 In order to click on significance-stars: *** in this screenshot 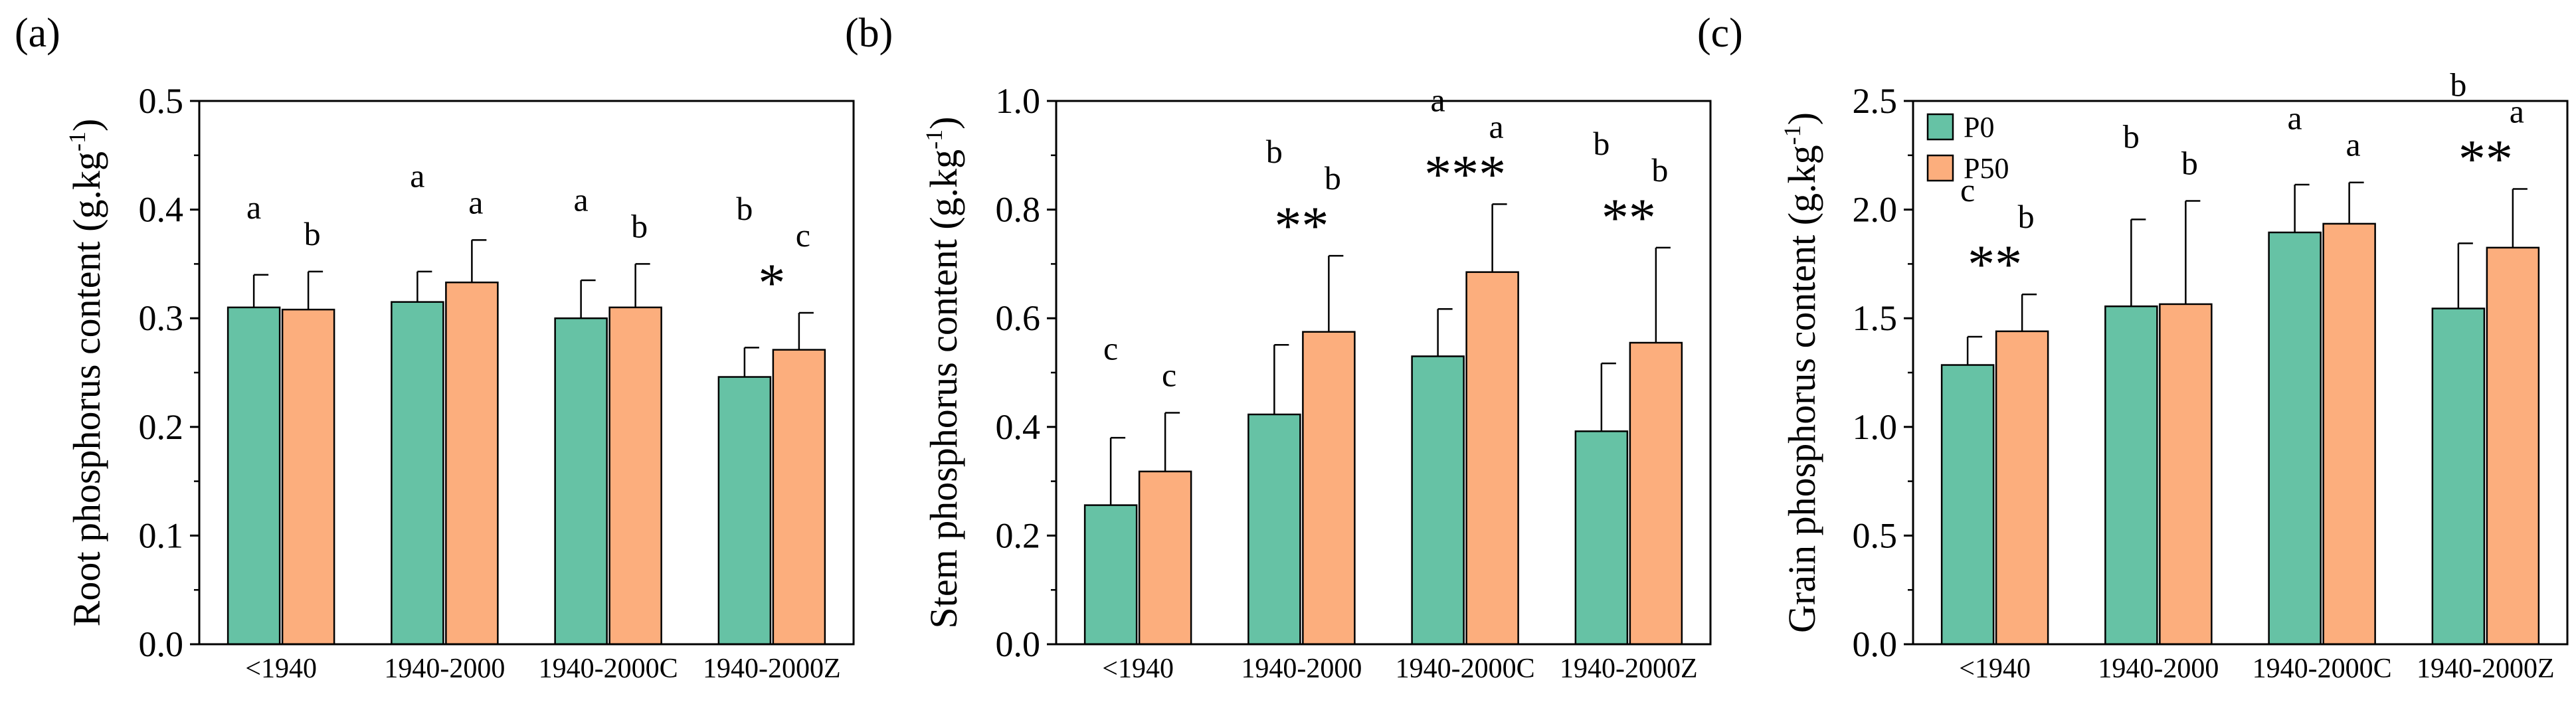, I will do `click(1465, 173)`.